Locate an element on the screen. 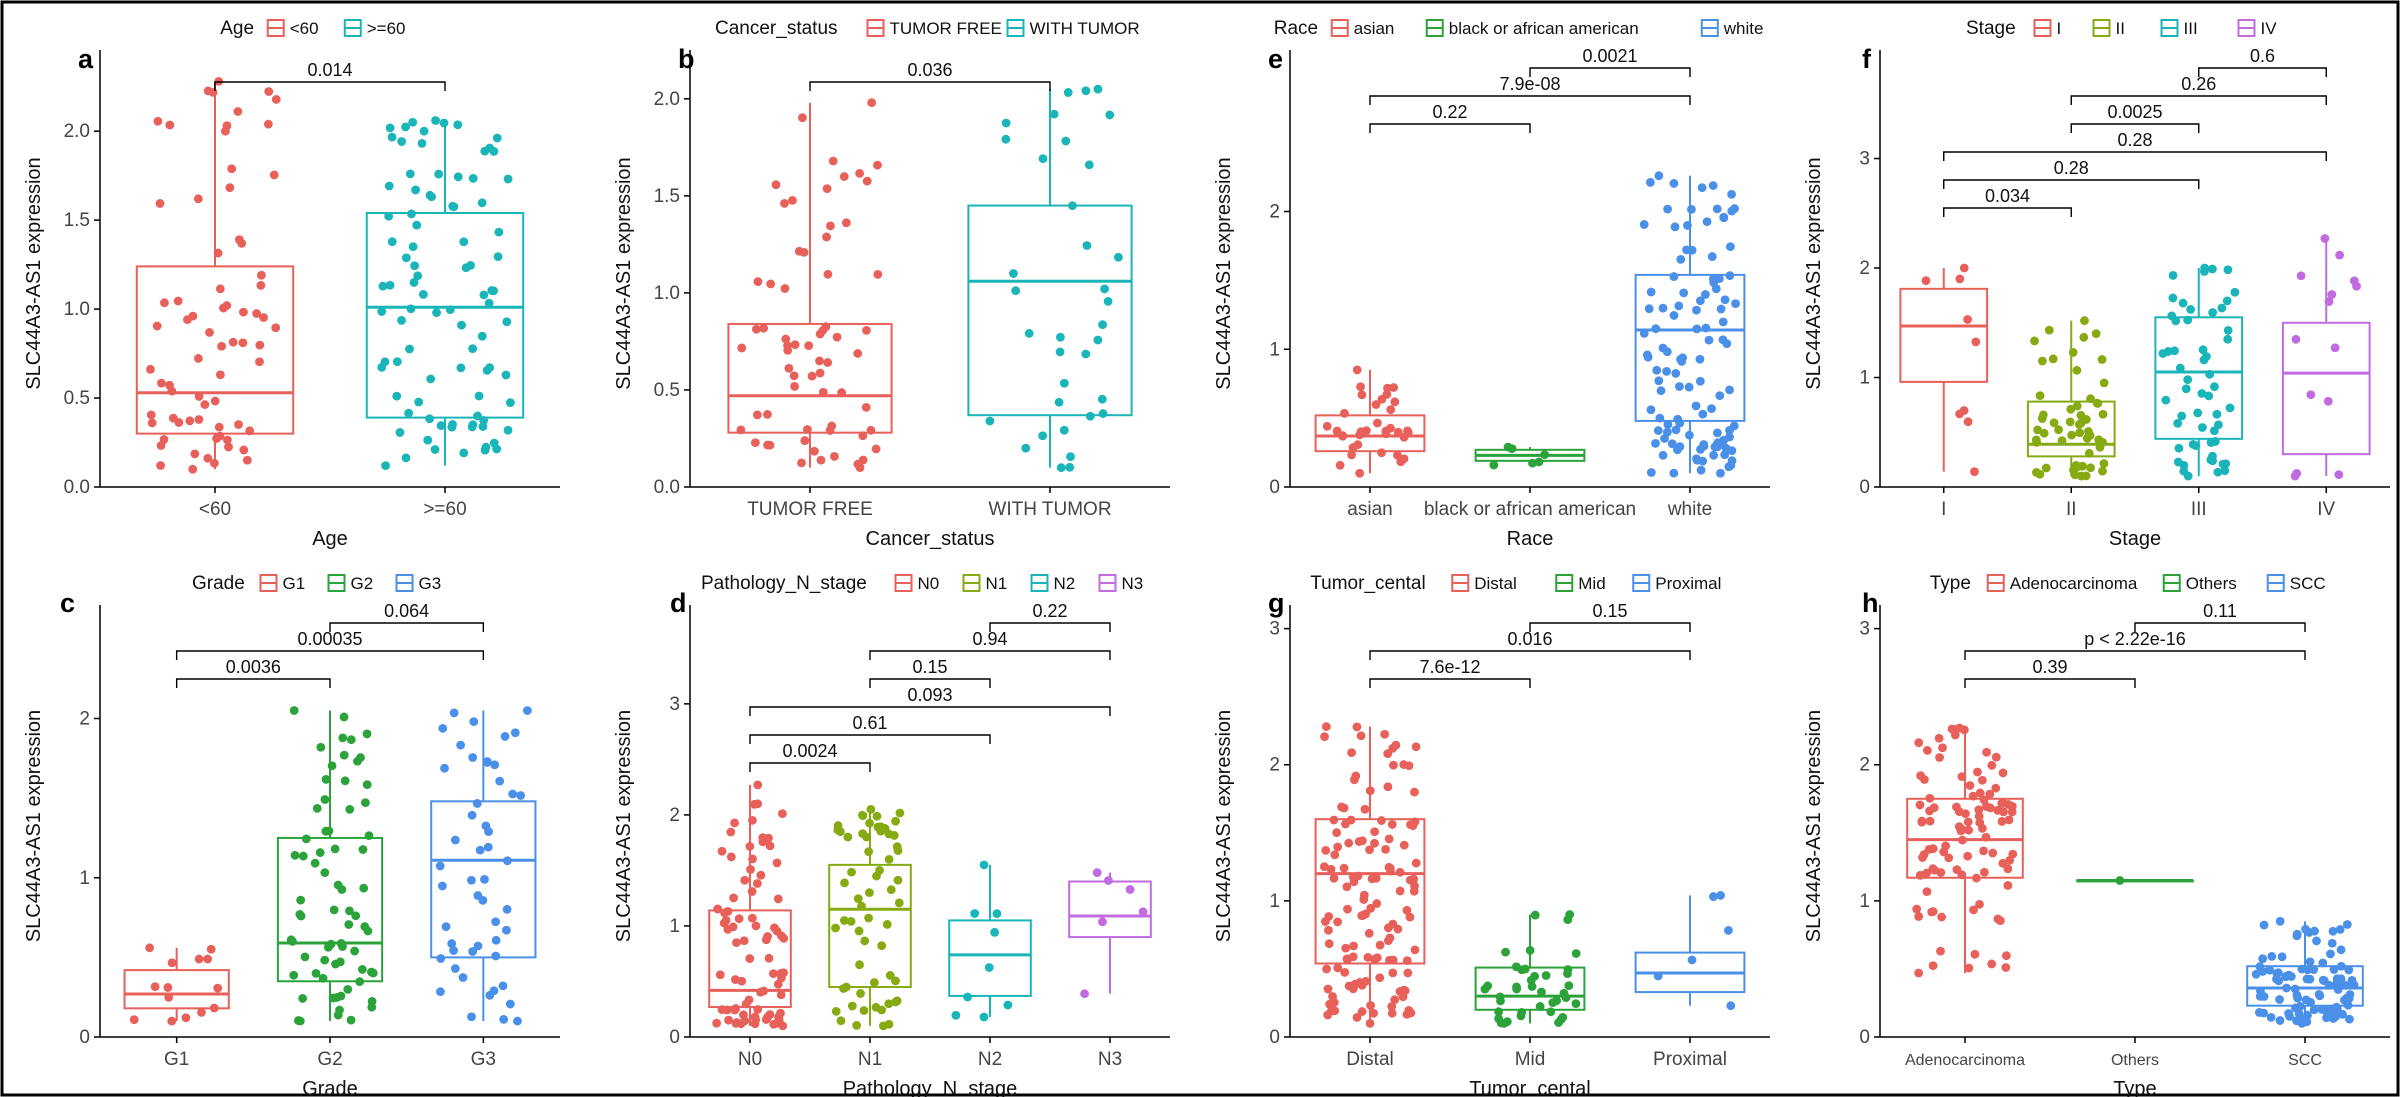 The height and width of the screenshot is (1097, 2400). p-value-label: 0.036 is located at coordinates (929, 70).